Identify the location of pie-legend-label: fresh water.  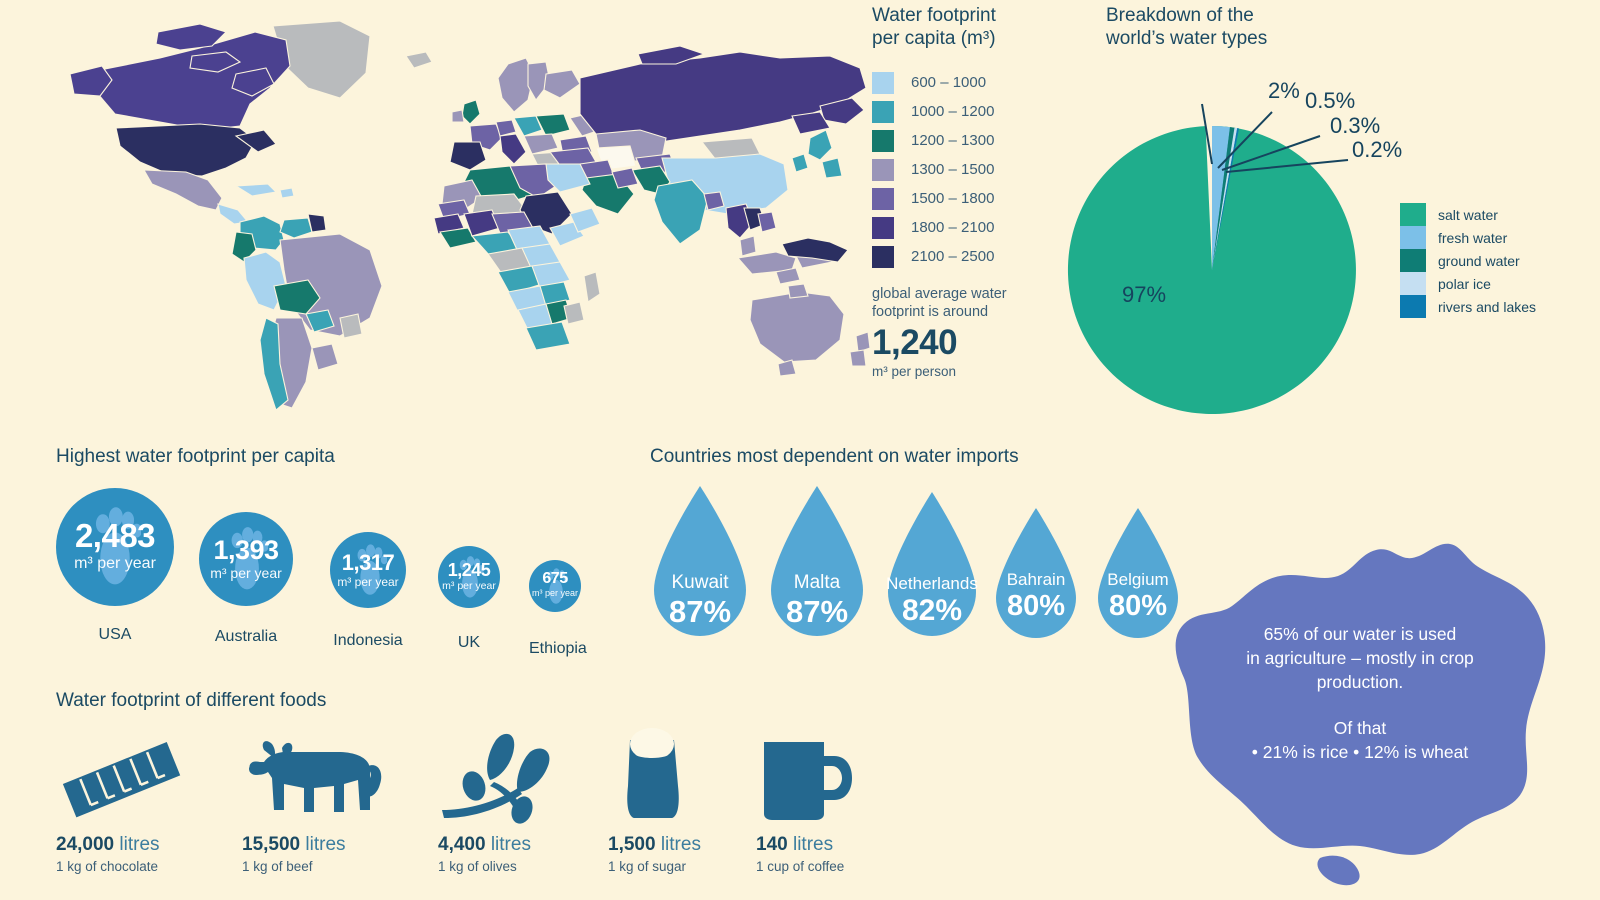
(1473, 237).